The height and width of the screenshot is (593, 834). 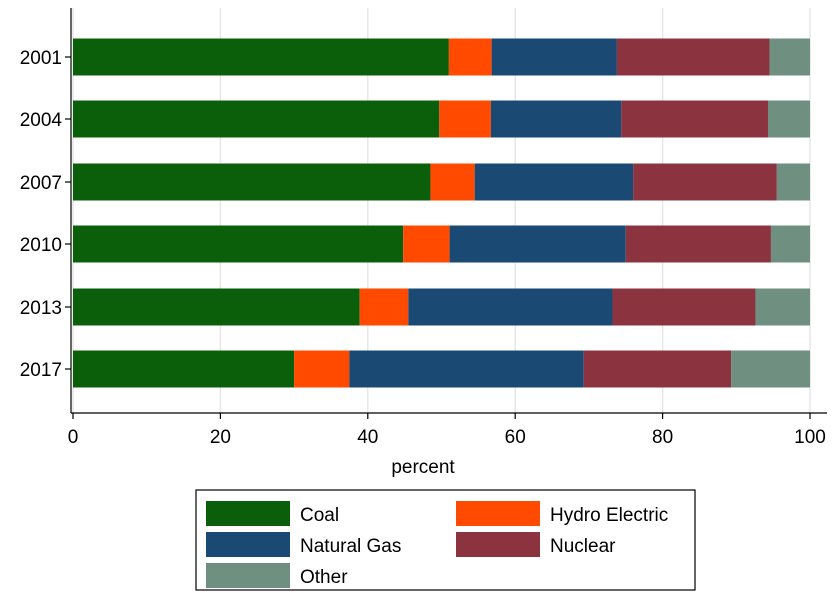 What do you see at coordinates (609, 515) in the screenshot?
I see `legend-label: Hydro Electric` at bounding box center [609, 515].